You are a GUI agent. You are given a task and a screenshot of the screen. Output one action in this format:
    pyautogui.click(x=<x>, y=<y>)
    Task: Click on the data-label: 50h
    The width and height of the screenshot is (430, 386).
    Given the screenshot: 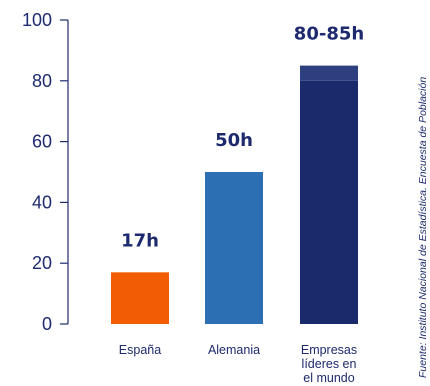 What is the action you would take?
    pyautogui.click(x=234, y=140)
    